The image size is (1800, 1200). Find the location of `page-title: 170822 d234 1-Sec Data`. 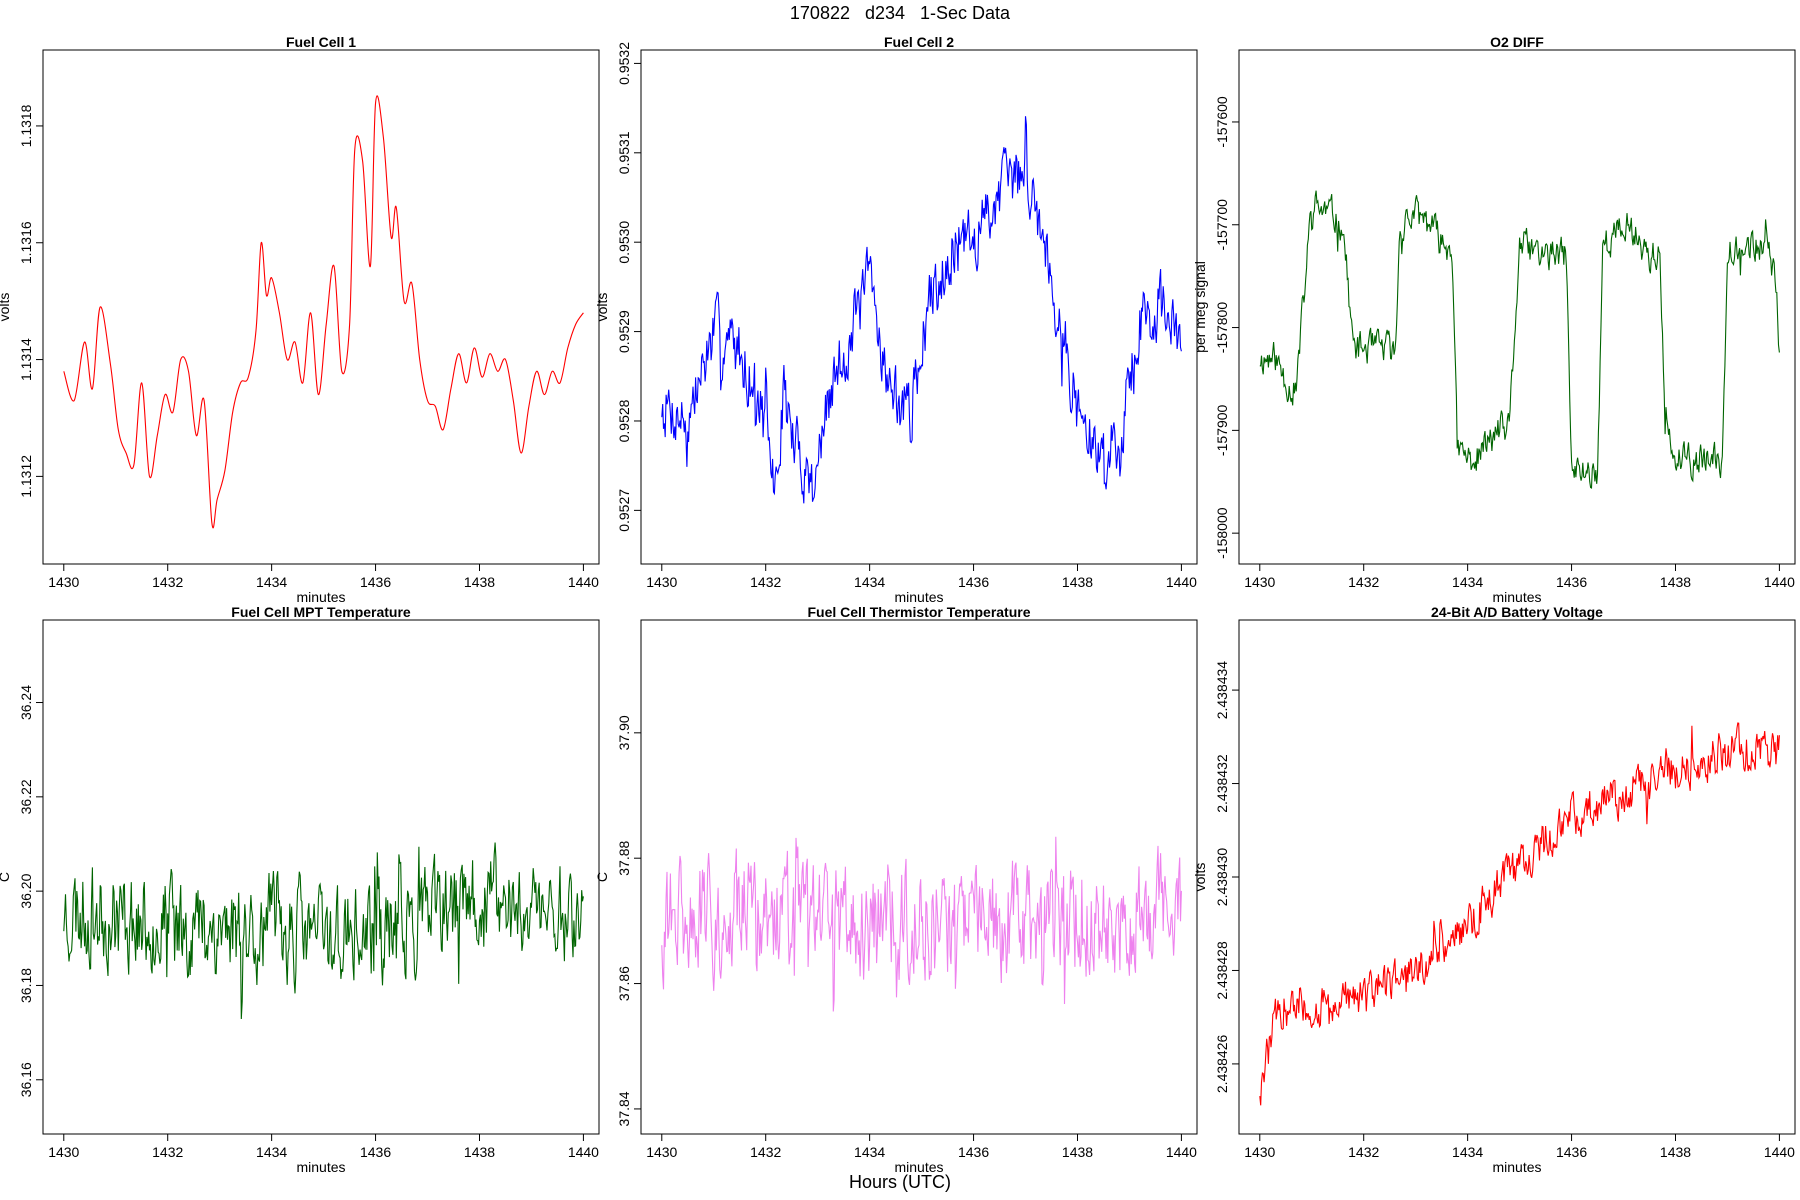

page-title: 170822 d234 1-Sec Data is located at coordinates (900, 13).